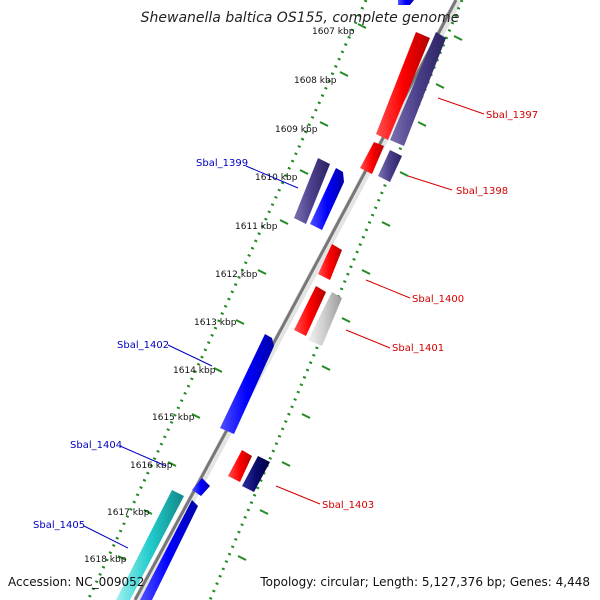  What do you see at coordinates (390, 166) in the screenshot?
I see `gene-sbal-1398-dark` at bounding box center [390, 166].